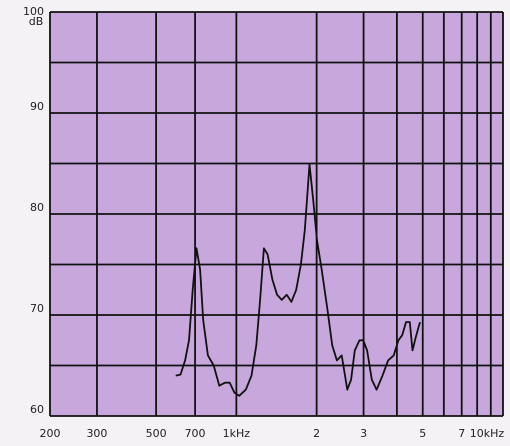 This screenshot has width=510, height=446. What do you see at coordinates (96, 433) in the screenshot?
I see `x-tick-label: 300` at bounding box center [96, 433].